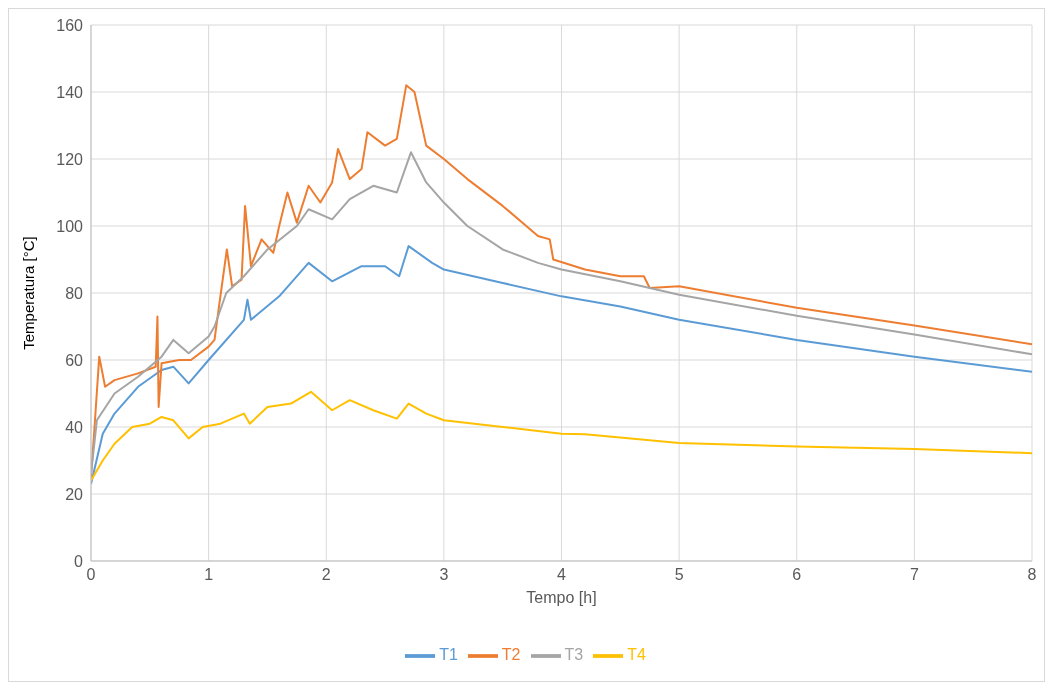 The height and width of the screenshot is (688, 1051). I want to click on x-tick-label: 8, so click(1032, 575).